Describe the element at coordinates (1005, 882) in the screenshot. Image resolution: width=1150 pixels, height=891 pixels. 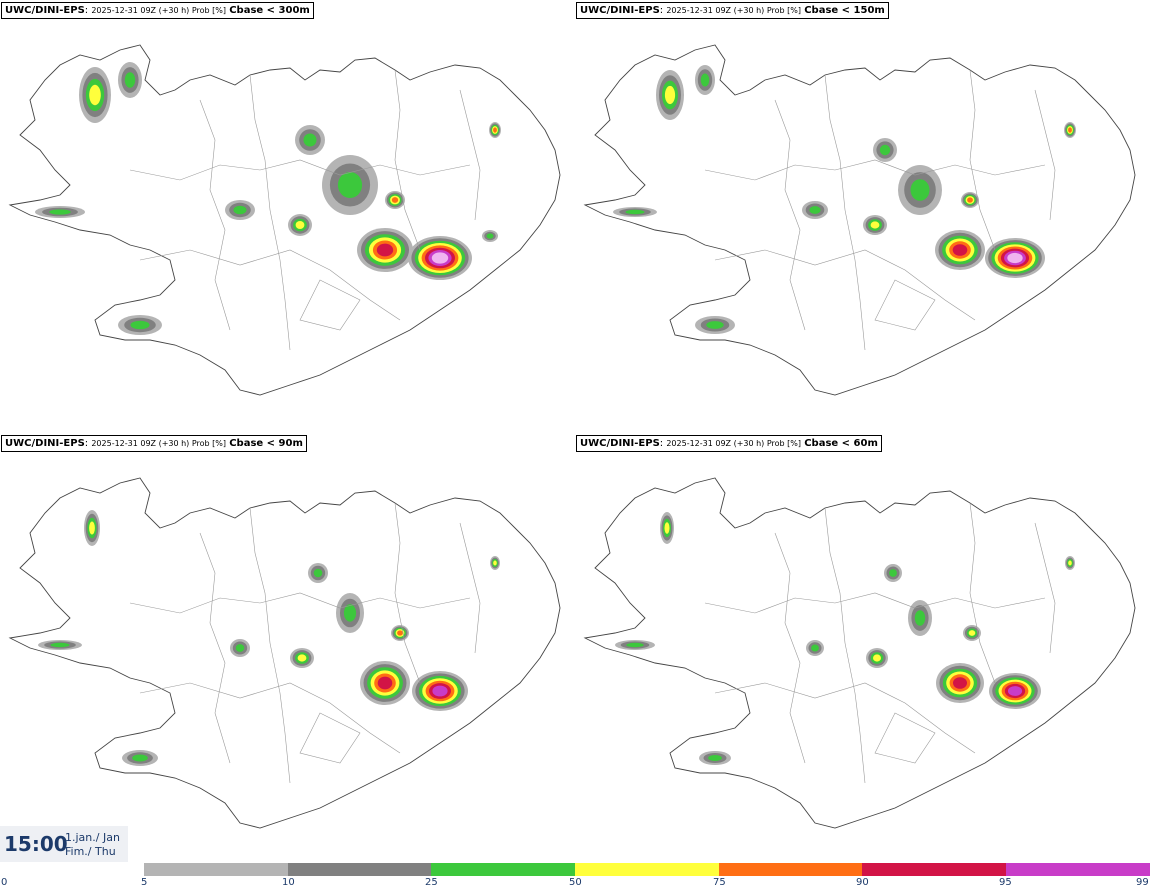
I see `colorbar-tick-95: 95` at that location.